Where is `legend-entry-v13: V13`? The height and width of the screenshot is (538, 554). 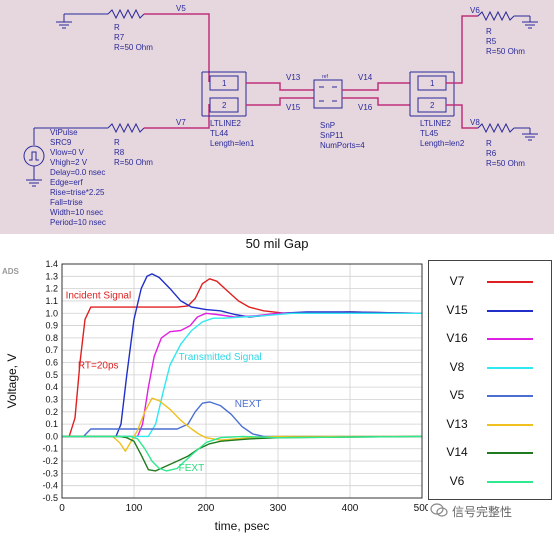
legend-entry-v13: V13 is located at coordinates (490, 425).